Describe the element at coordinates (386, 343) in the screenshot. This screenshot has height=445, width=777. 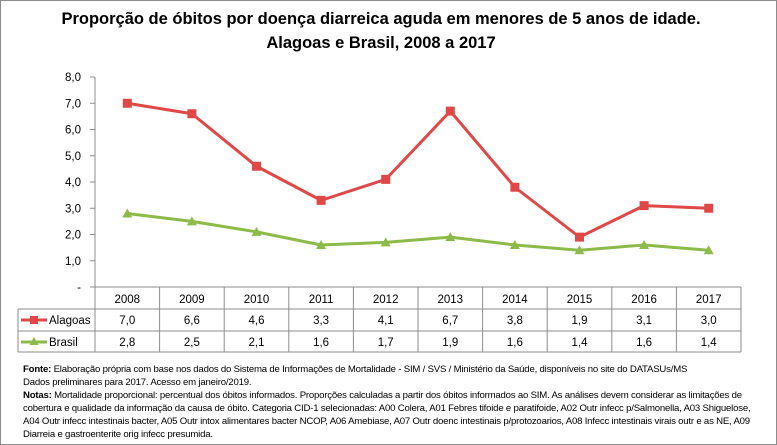
I see `data-label: 1,7` at that location.